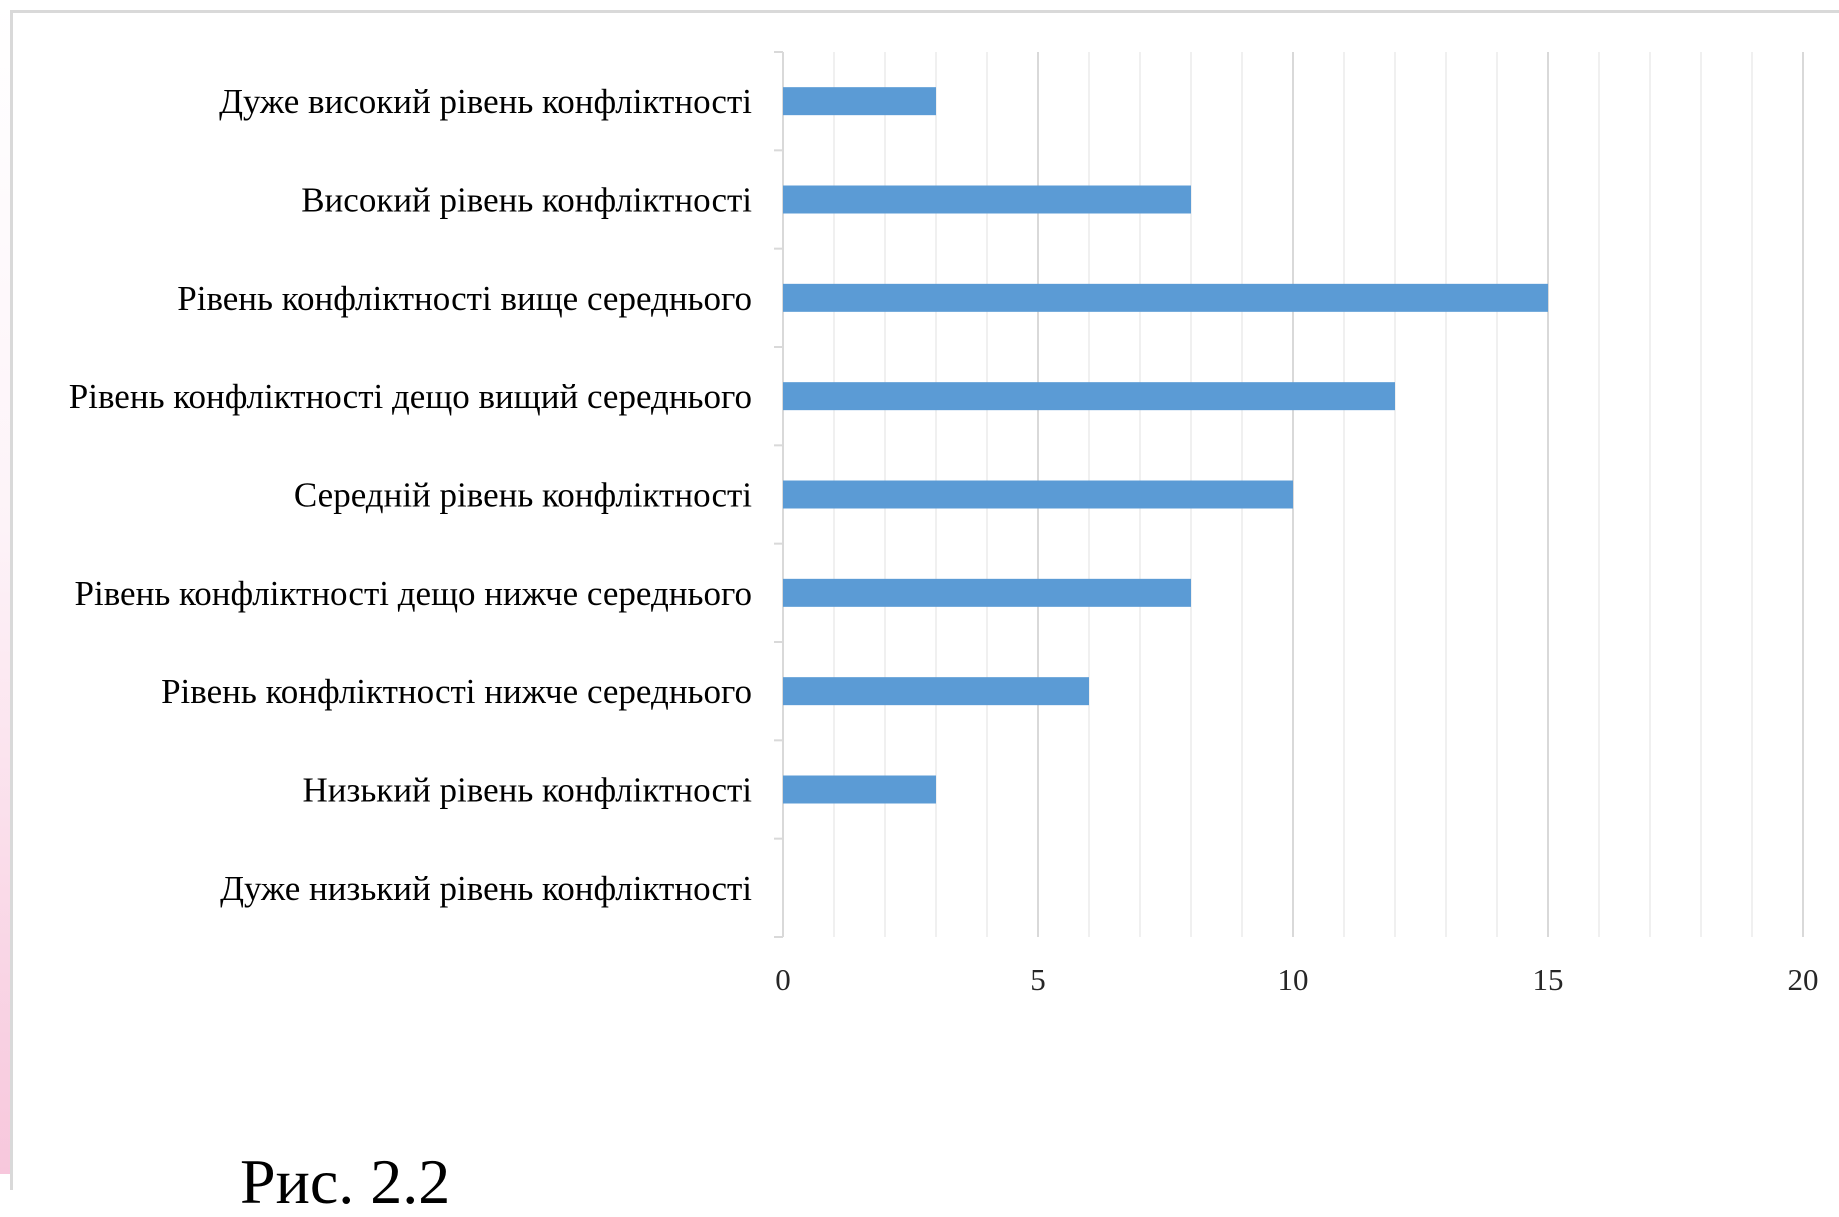 This screenshot has width=1839, height=1217. What do you see at coordinates (783, 979) in the screenshot?
I see `x-tick-label: 0` at bounding box center [783, 979].